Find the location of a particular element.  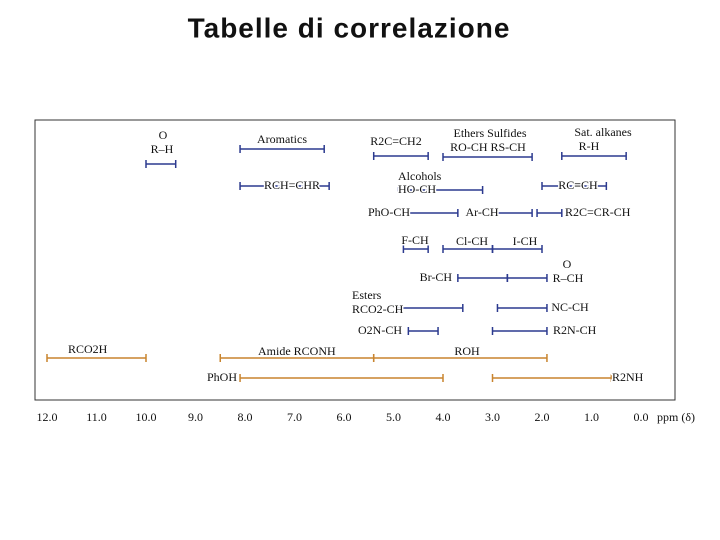

range-label: RC≡CH is located at coordinates (578, 185).